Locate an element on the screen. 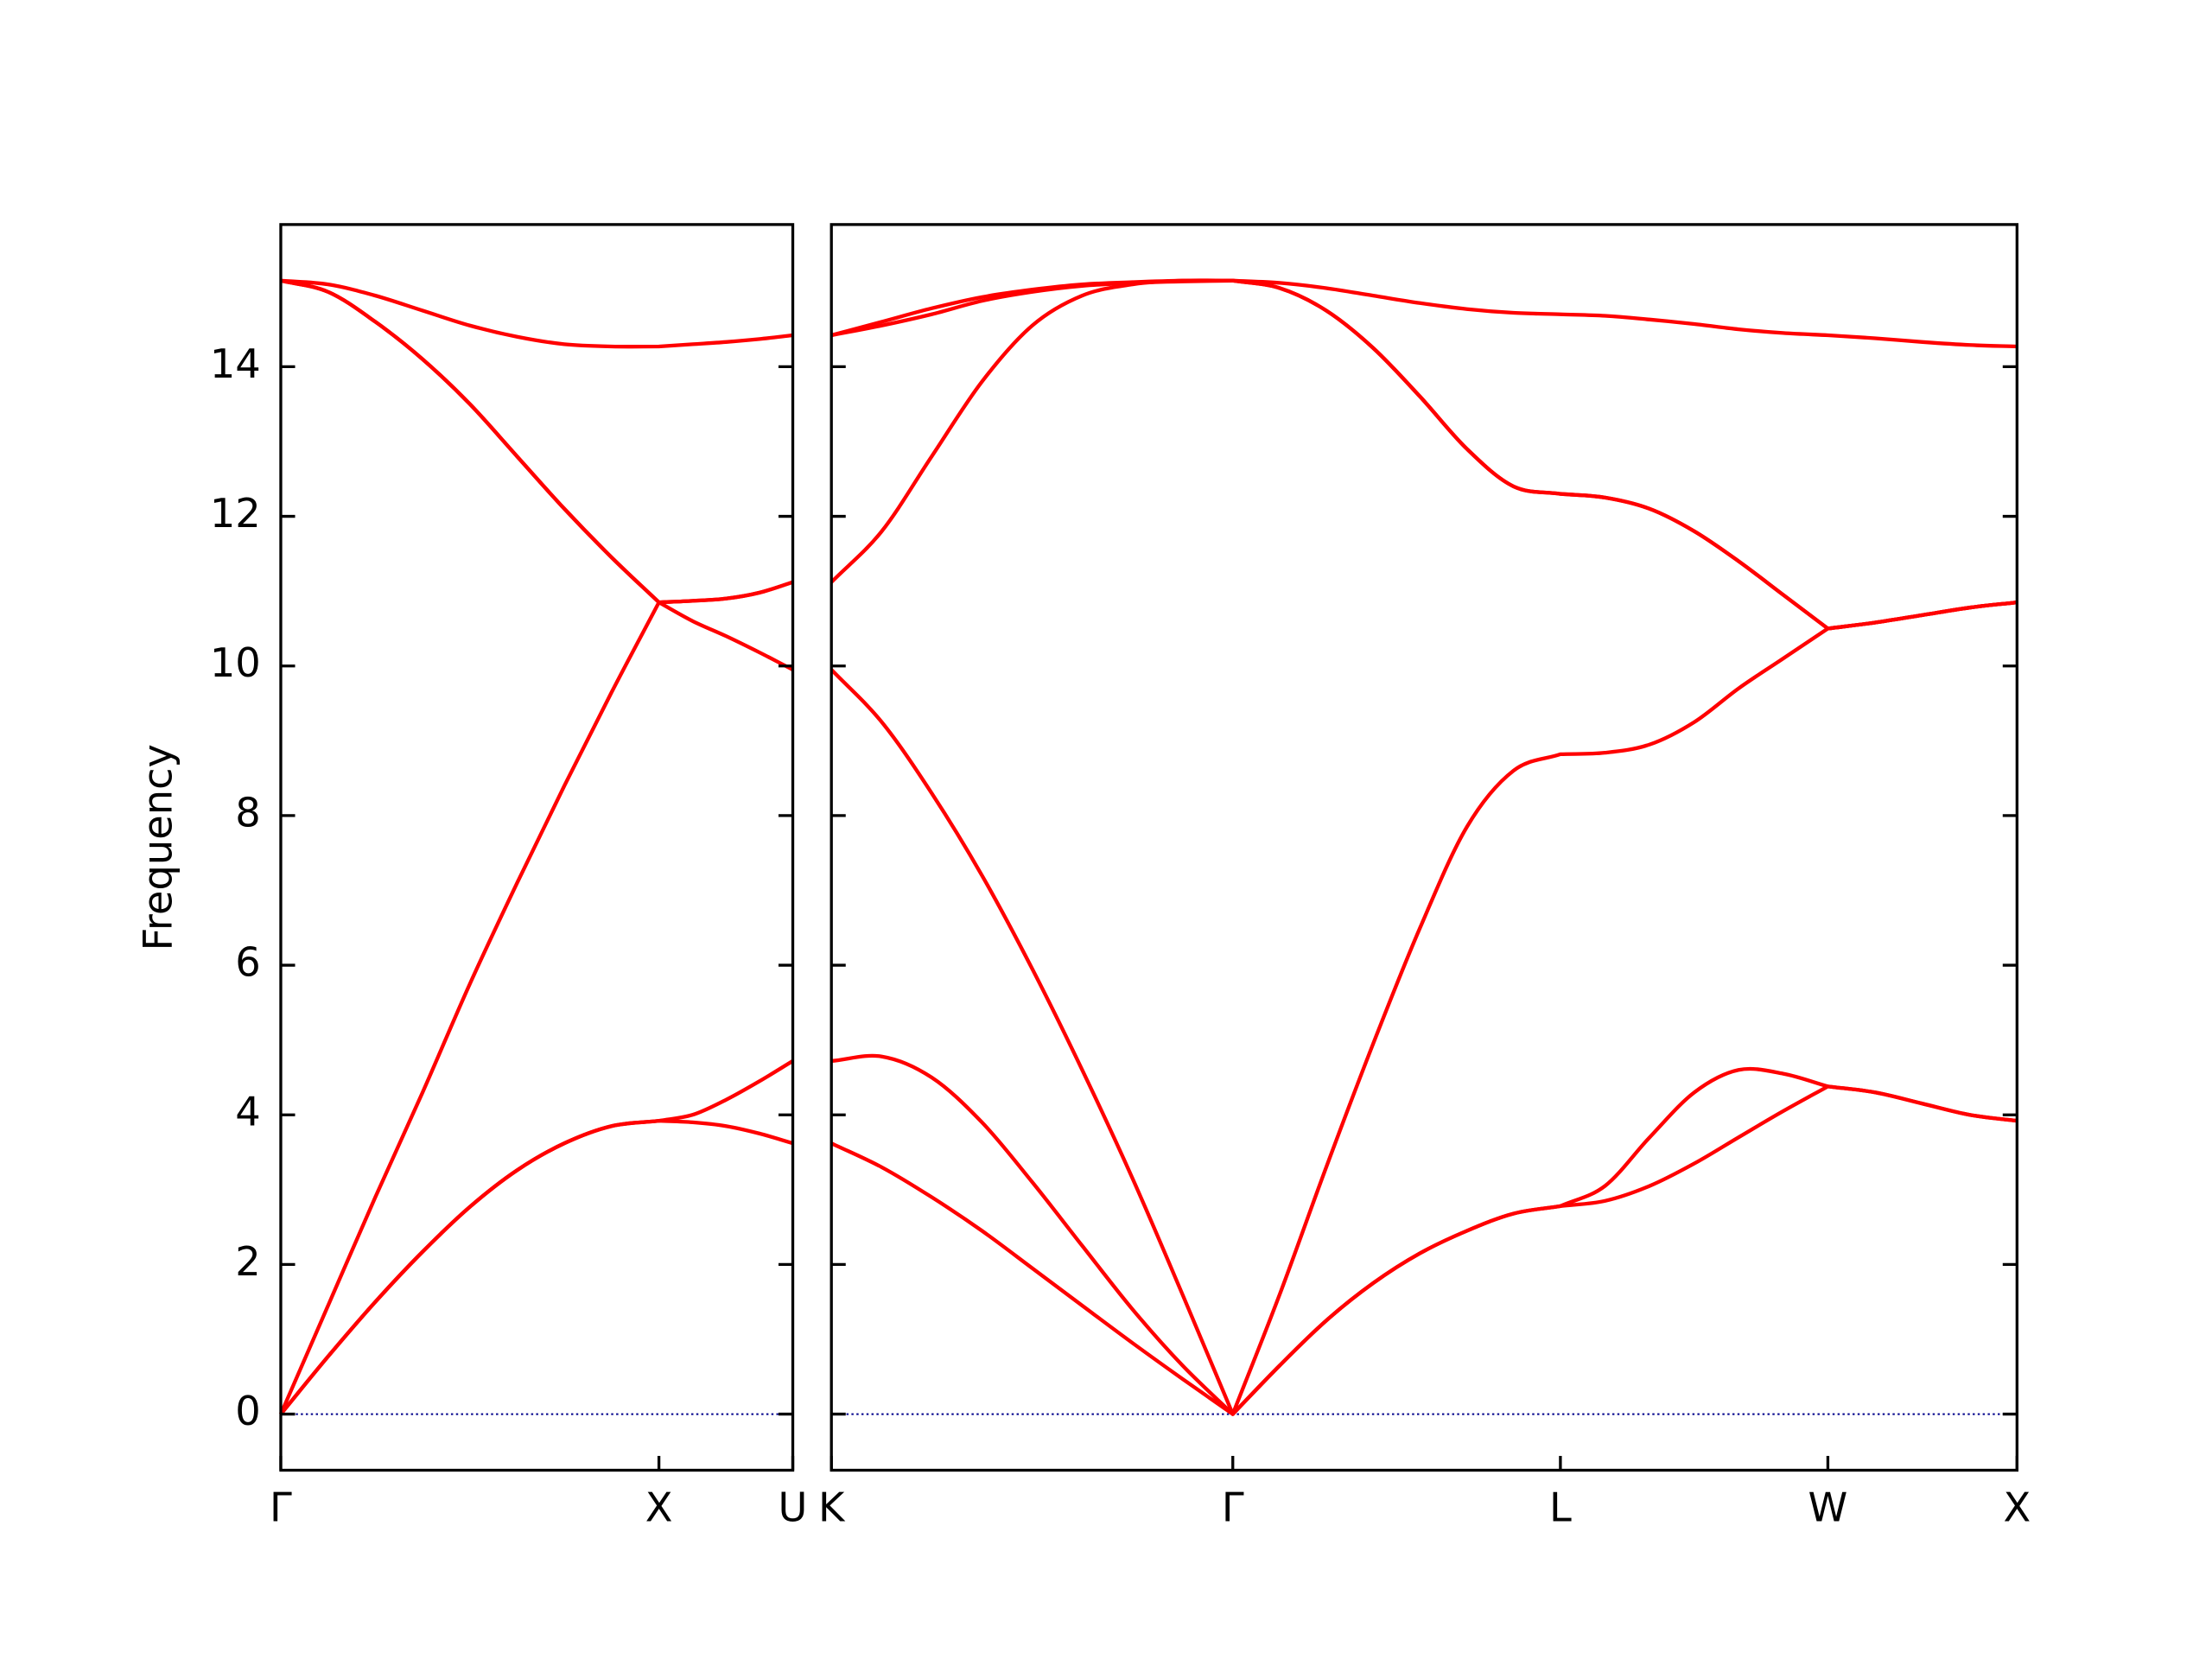  y-tick-label: 4 is located at coordinates (247, 1112).